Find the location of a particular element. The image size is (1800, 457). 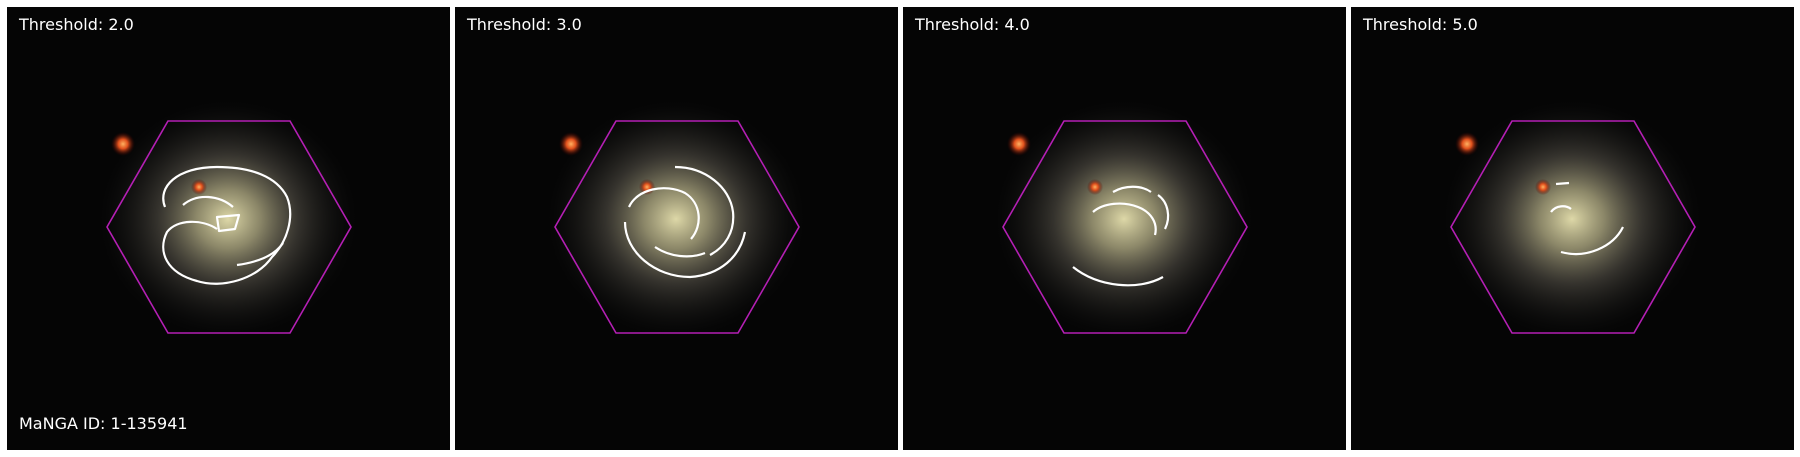

manga-id-label: MaNGA ID: 1-135941 is located at coordinates (103, 423).